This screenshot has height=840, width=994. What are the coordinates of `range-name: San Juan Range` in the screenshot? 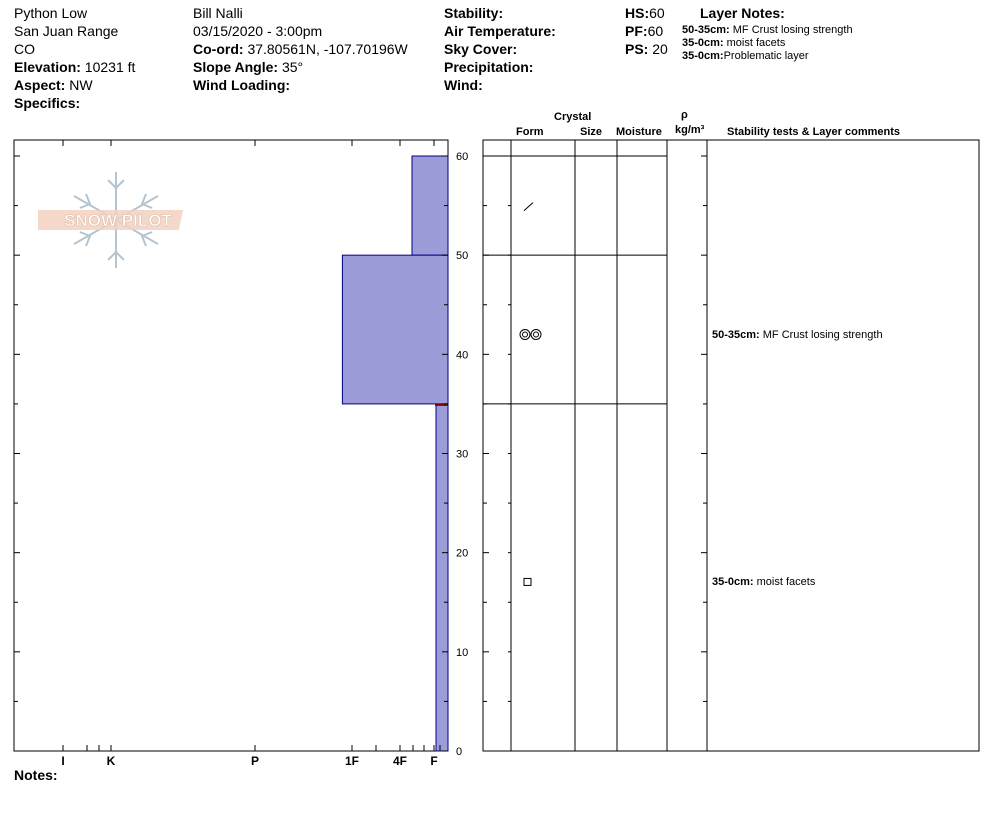 It's located at (66, 31).